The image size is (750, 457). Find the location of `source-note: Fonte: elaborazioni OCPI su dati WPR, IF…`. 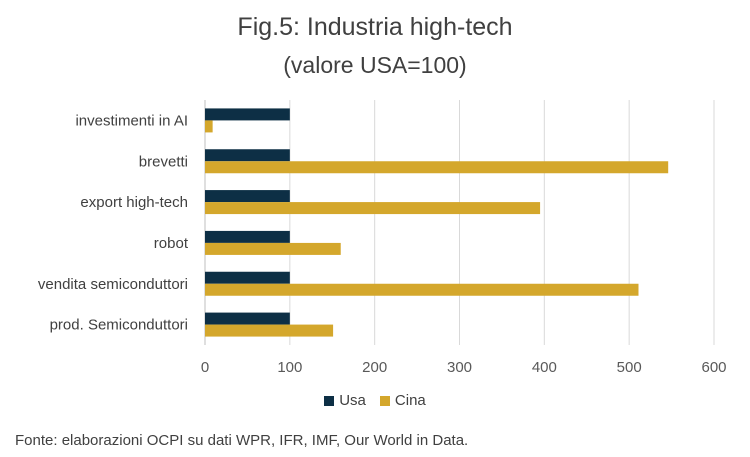

source-note: Fonte: elaborazioni OCPI su dati WPR, IF… is located at coordinates (242, 440).